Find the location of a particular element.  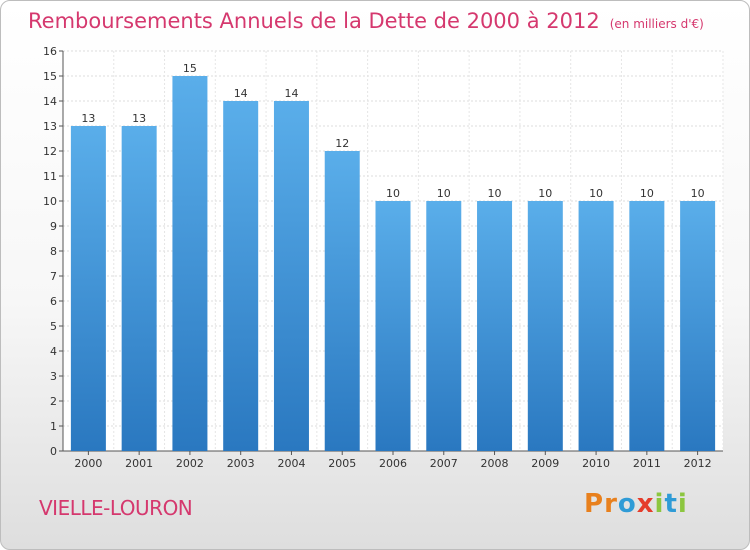

bar-2002 is located at coordinates (190, 263).